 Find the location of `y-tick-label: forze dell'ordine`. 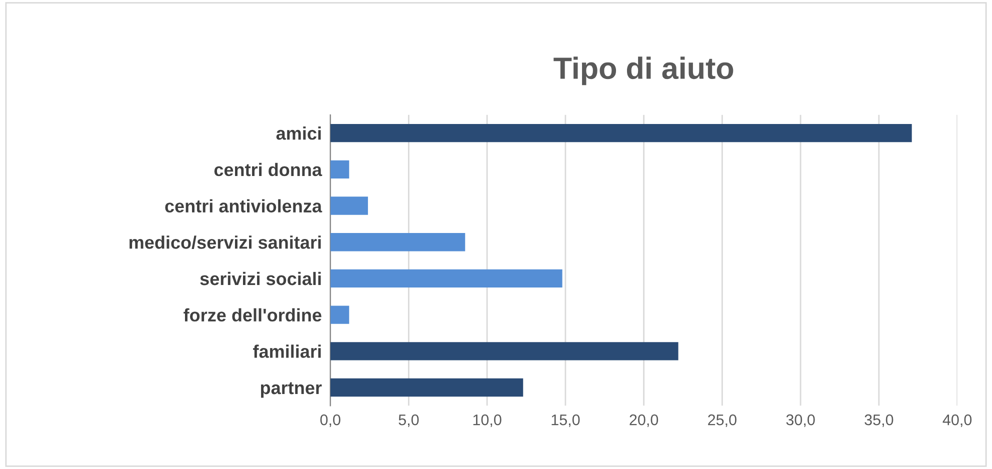

y-tick-label: forze dell'ordine is located at coordinates (253, 315).